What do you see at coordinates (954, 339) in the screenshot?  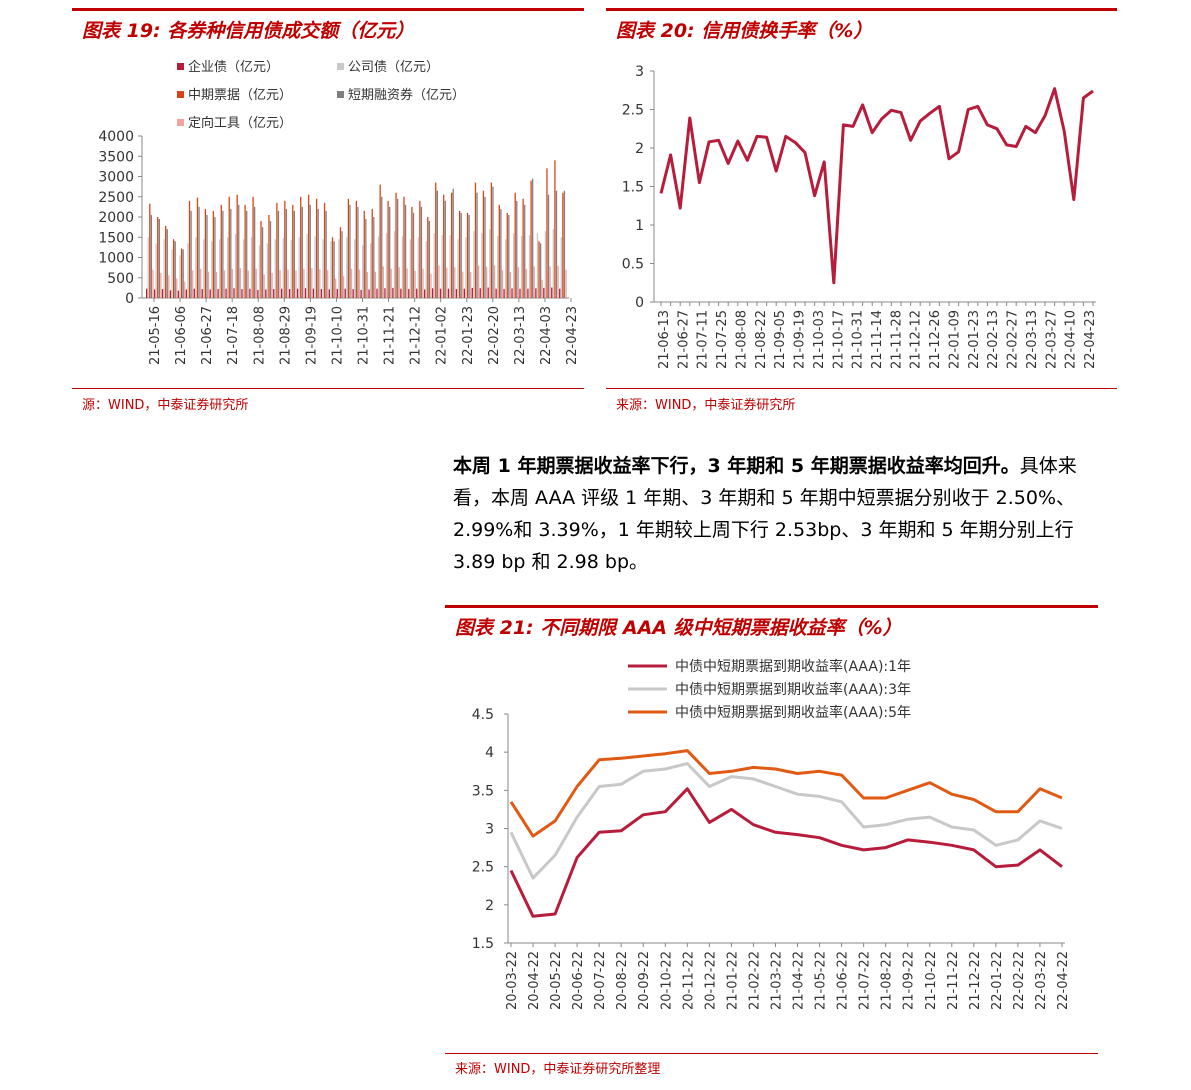 I see `x-tick-label: 22-01-09` at bounding box center [954, 339].